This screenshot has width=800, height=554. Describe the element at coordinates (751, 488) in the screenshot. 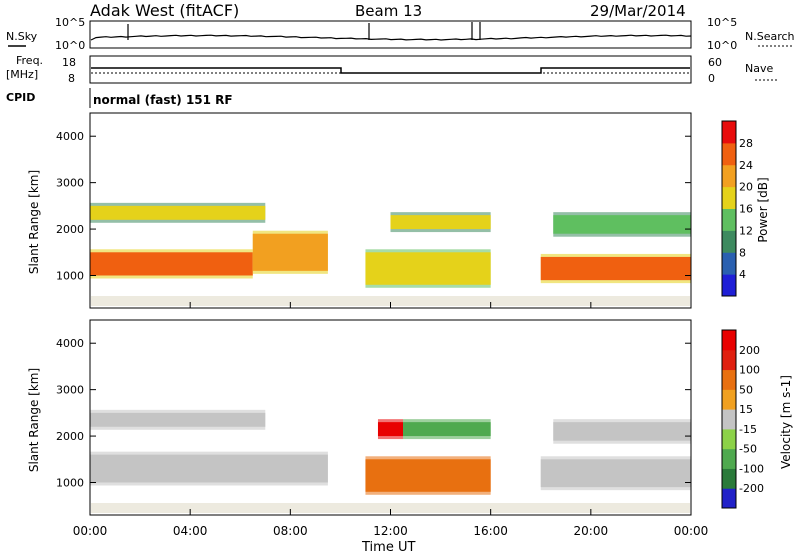

I see `colorbar-tick-label: -200` at that location.